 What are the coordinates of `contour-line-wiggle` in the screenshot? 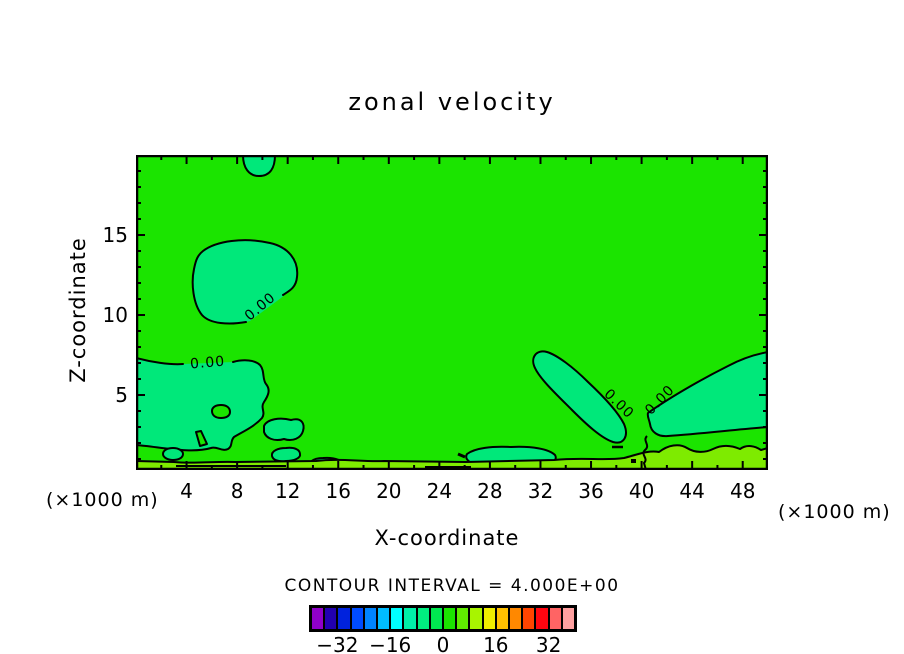 It's located at (645, 452).